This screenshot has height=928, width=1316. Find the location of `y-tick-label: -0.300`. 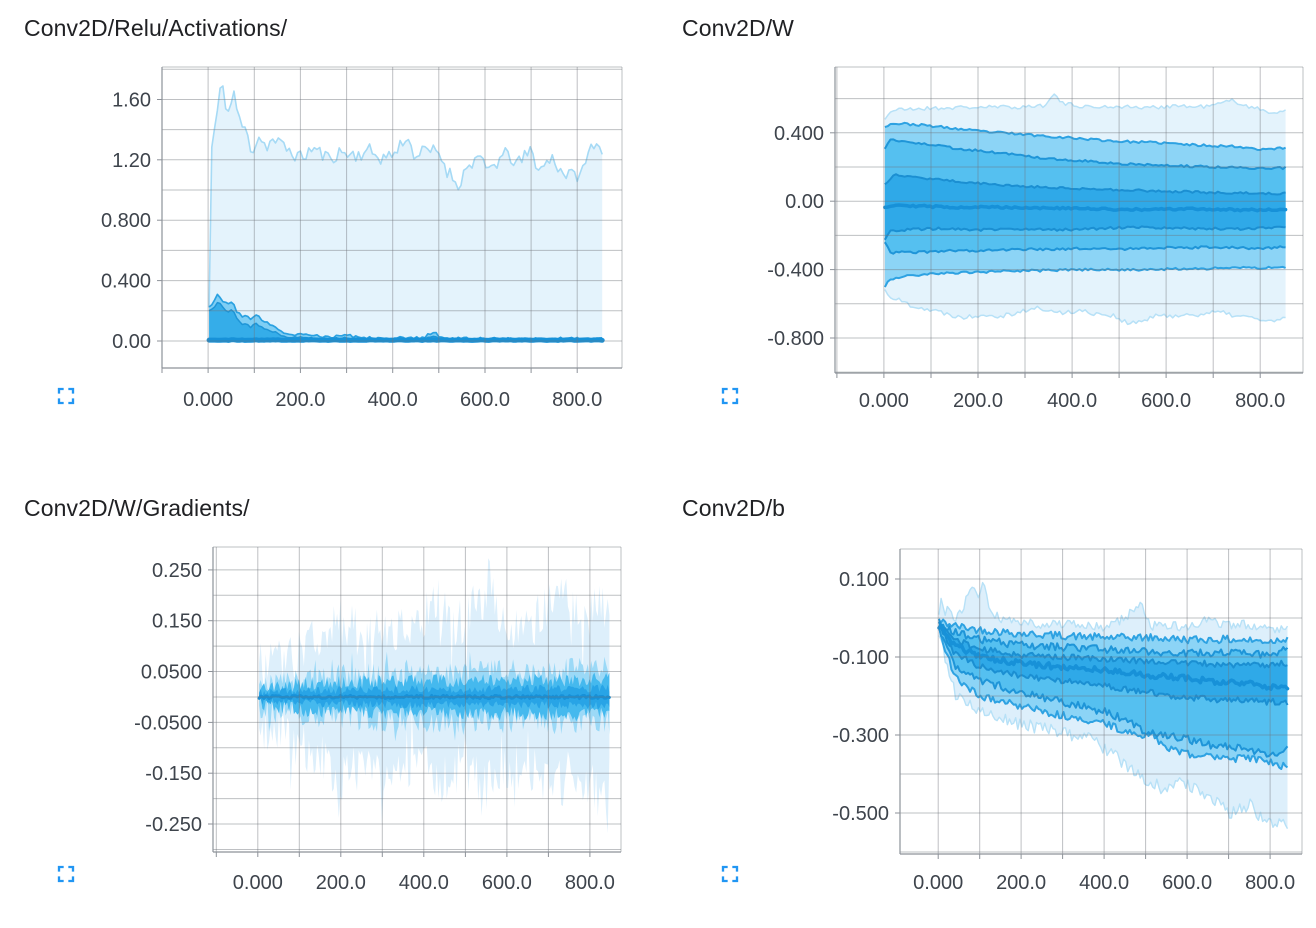

y-tick-label: -0.300 is located at coordinates (860, 736).